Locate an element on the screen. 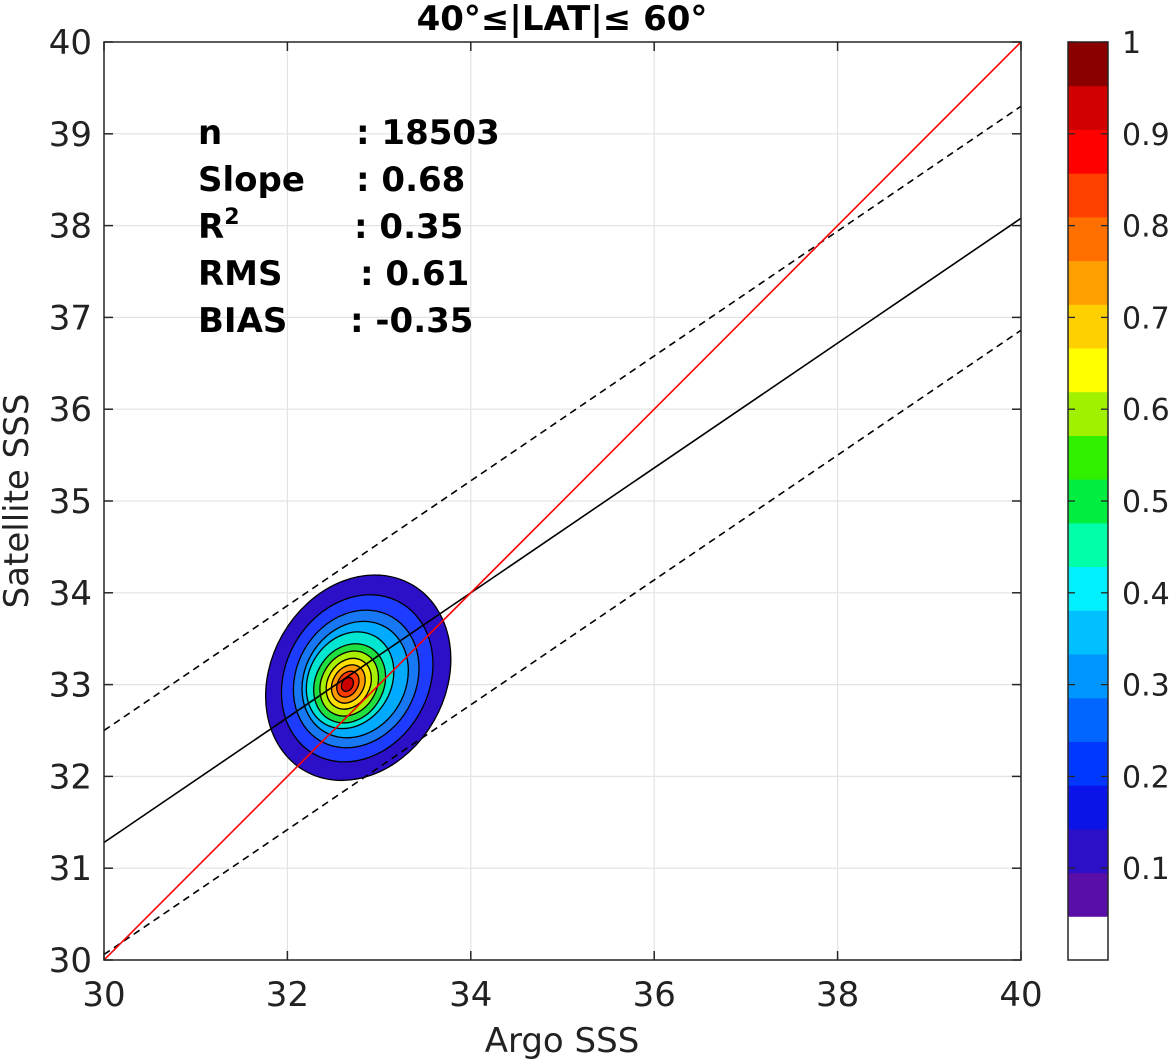  colorbar-tick-label: 0.6 is located at coordinates (1146, 410).